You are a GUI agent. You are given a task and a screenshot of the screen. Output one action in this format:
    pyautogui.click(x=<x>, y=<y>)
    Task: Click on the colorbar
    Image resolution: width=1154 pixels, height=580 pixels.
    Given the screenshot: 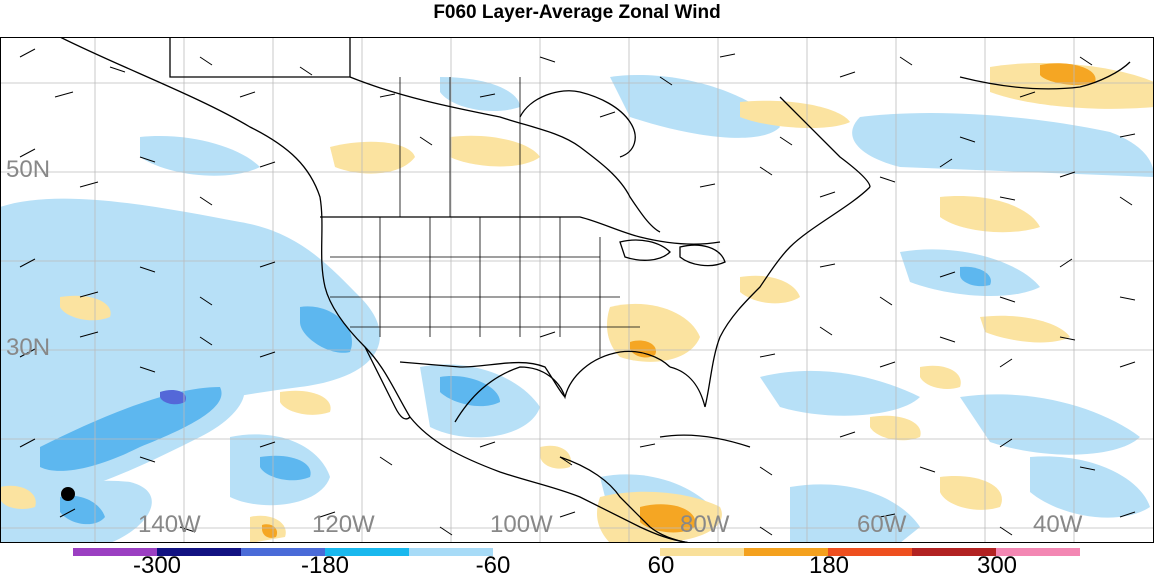 What is the action you would take?
    pyautogui.click(x=577, y=552)
    